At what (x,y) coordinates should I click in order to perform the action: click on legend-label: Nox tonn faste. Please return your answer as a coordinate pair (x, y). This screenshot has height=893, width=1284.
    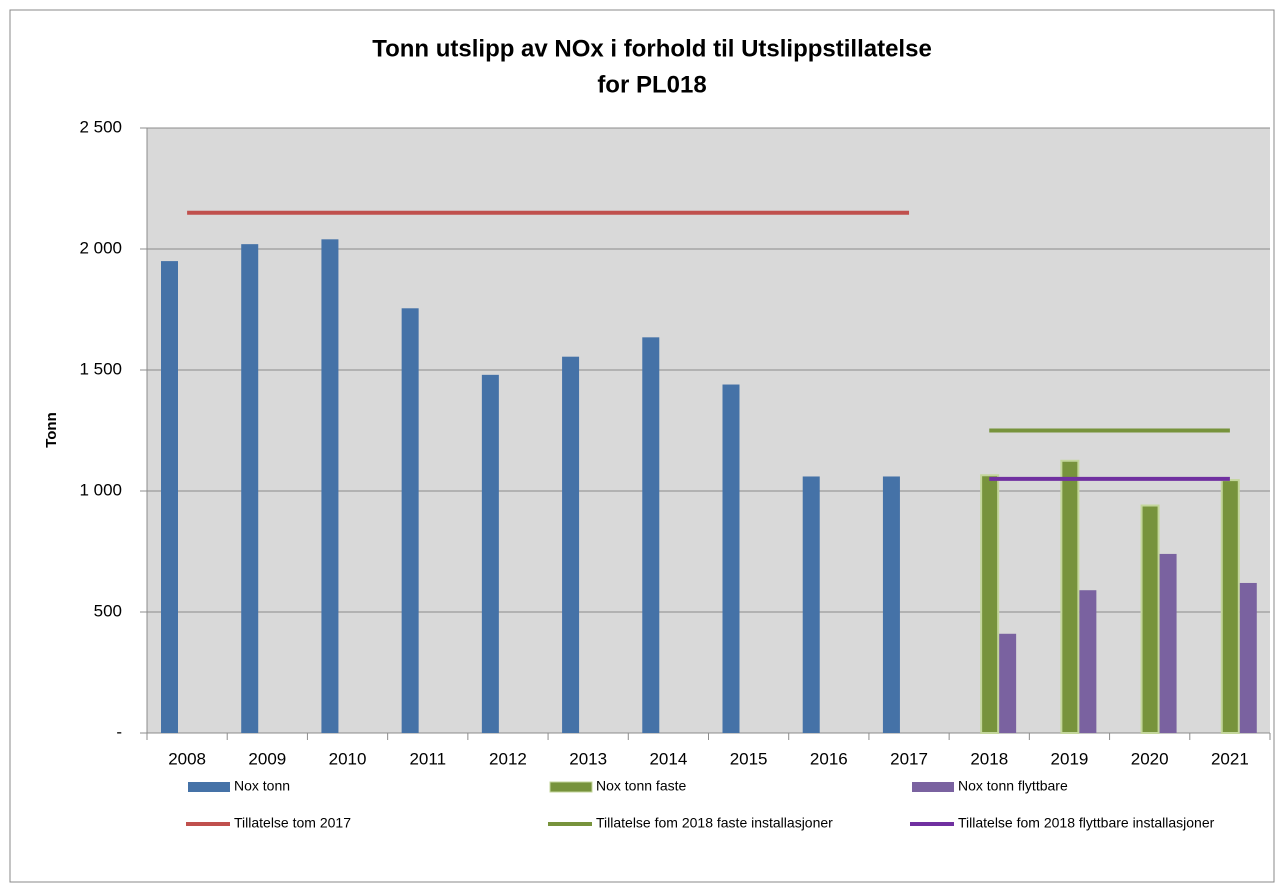
    Looking at the image, I should click on (641, 786).